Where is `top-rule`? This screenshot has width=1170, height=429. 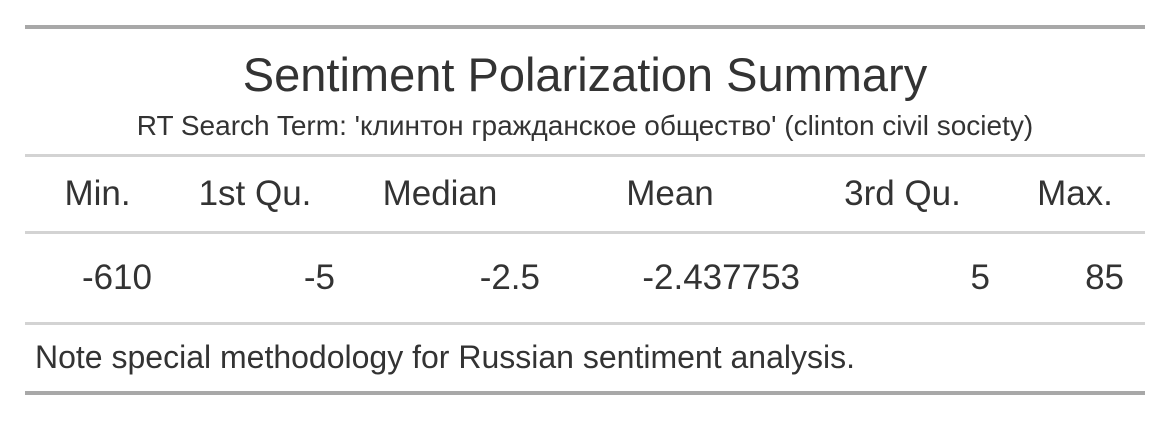 top-rule is located at coordinates (585, 27).